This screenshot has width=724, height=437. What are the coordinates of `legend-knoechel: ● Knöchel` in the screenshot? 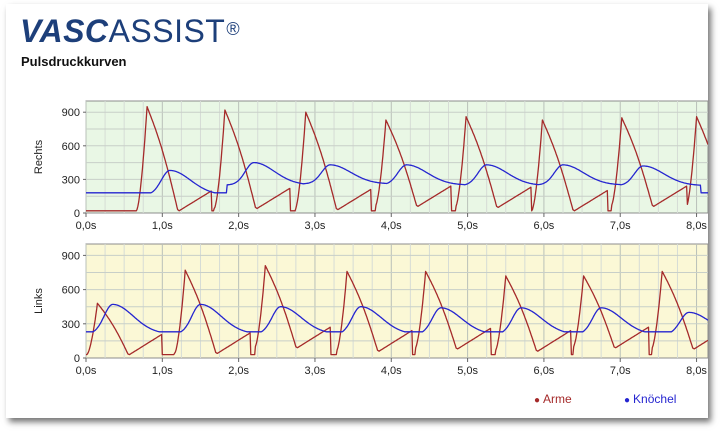 It's located at (650, 399).